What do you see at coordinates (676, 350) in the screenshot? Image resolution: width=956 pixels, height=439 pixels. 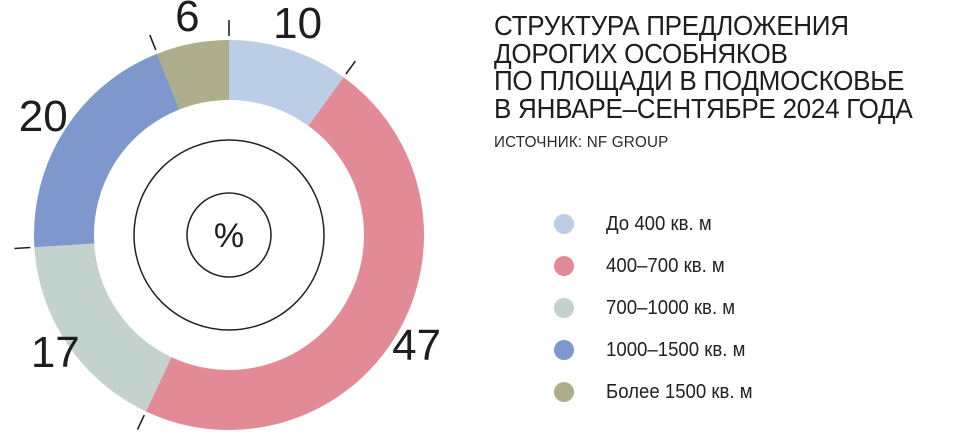 I see `legend-label: 1000–1500 кв. м` at bounding box center [676, 350].